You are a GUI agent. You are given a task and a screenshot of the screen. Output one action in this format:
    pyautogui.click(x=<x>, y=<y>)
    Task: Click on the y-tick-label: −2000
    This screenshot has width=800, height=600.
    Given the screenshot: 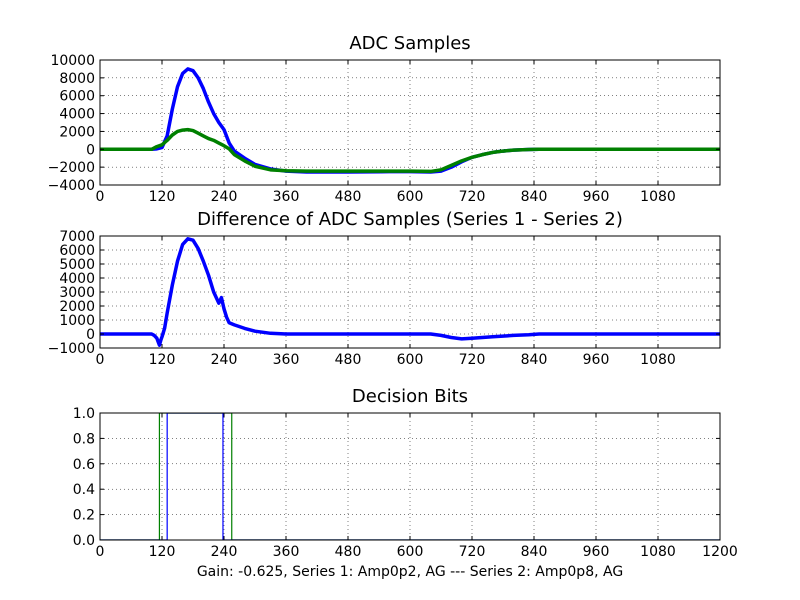 What is the action you would take?
    pyautogui.click(x=71, y=168)
    